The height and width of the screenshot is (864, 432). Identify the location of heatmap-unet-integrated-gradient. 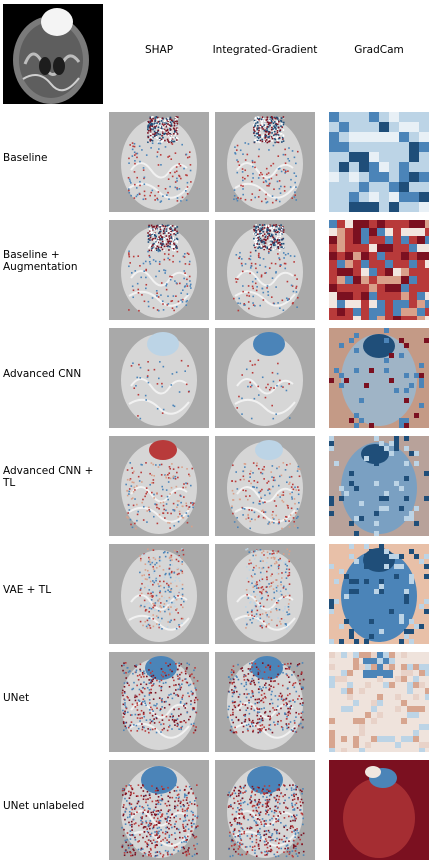
(265, 702).